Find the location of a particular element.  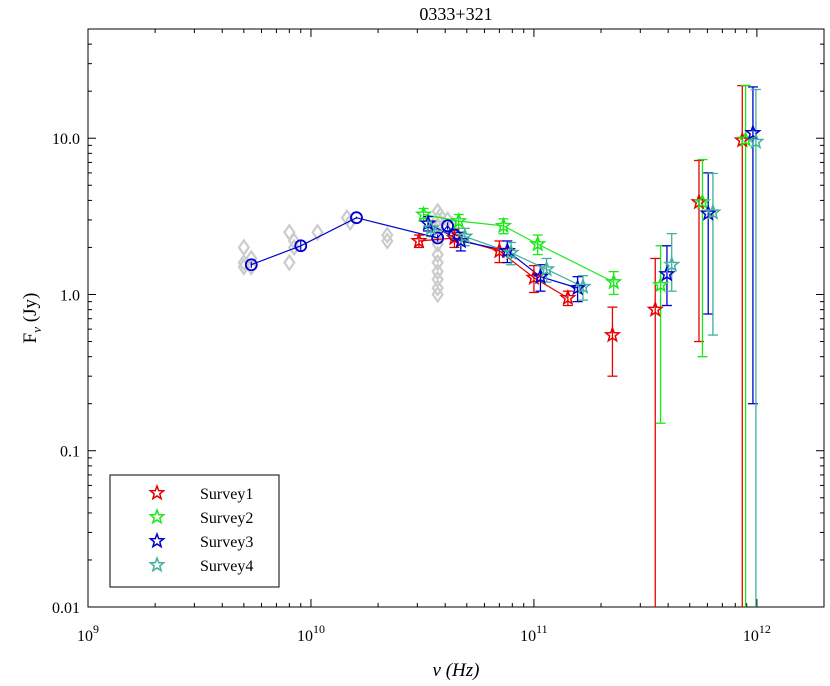

legend-box is located at coordinates (194, 531).